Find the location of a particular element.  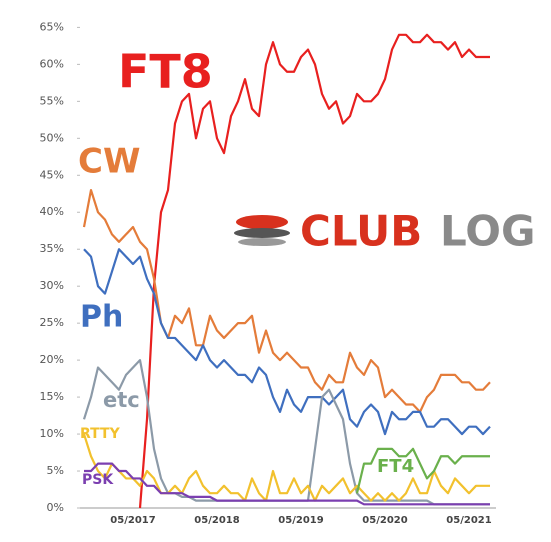

y-tick-label: 10% is located at coordinates (52, 433).